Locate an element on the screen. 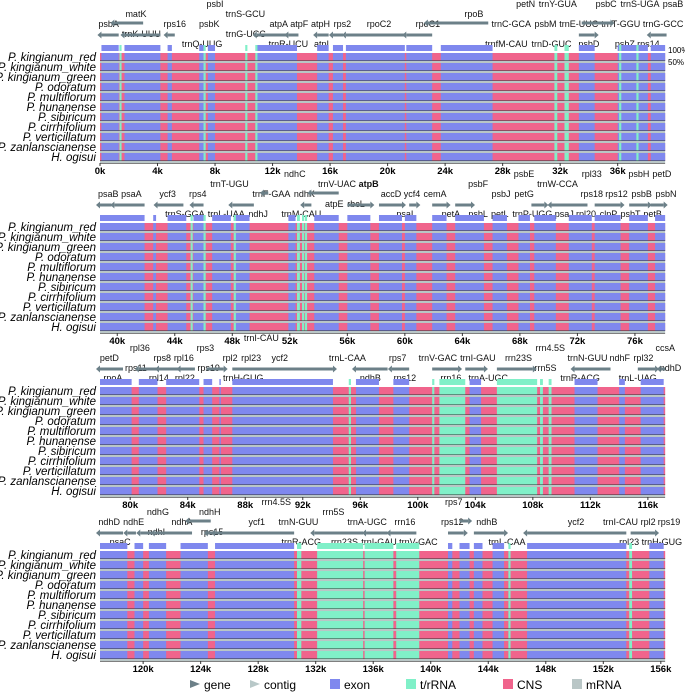  gene-label: trnW-CCA is located at coordinates (557, 184).